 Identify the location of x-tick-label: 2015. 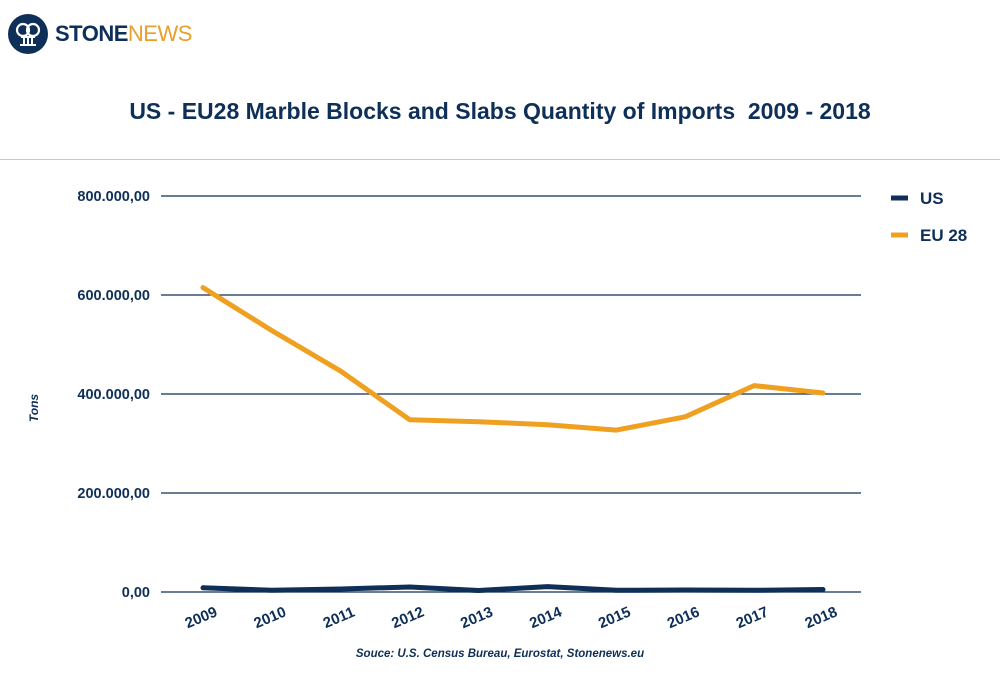
(614, 618).